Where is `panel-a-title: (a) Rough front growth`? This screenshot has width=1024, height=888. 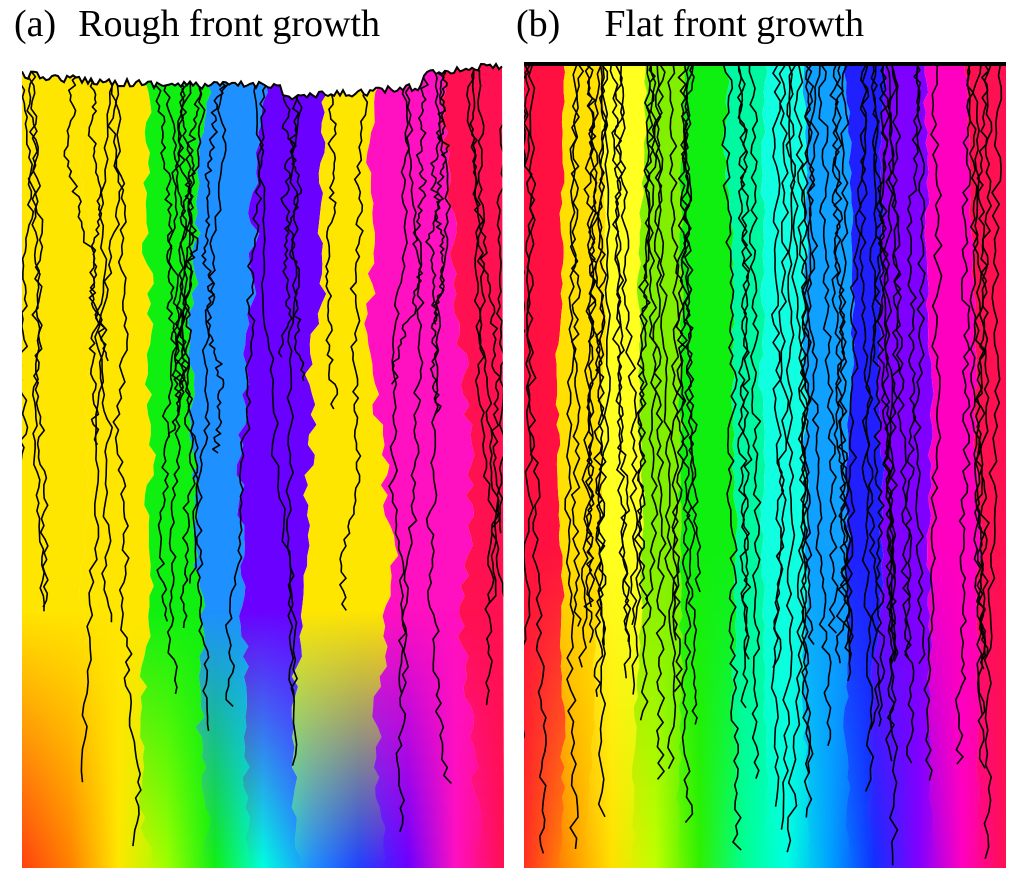 panel-a-title: (a) Rough front growth is located at coordinates (197, 26).